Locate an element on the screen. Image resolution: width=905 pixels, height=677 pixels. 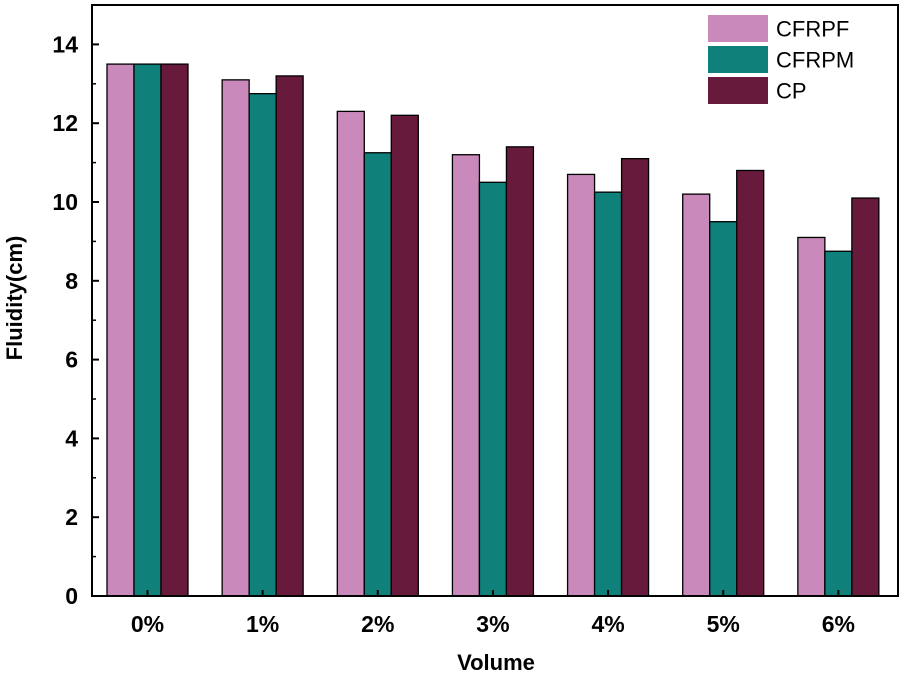
y-tick-label: 4 is located at coordinates (71, 438).